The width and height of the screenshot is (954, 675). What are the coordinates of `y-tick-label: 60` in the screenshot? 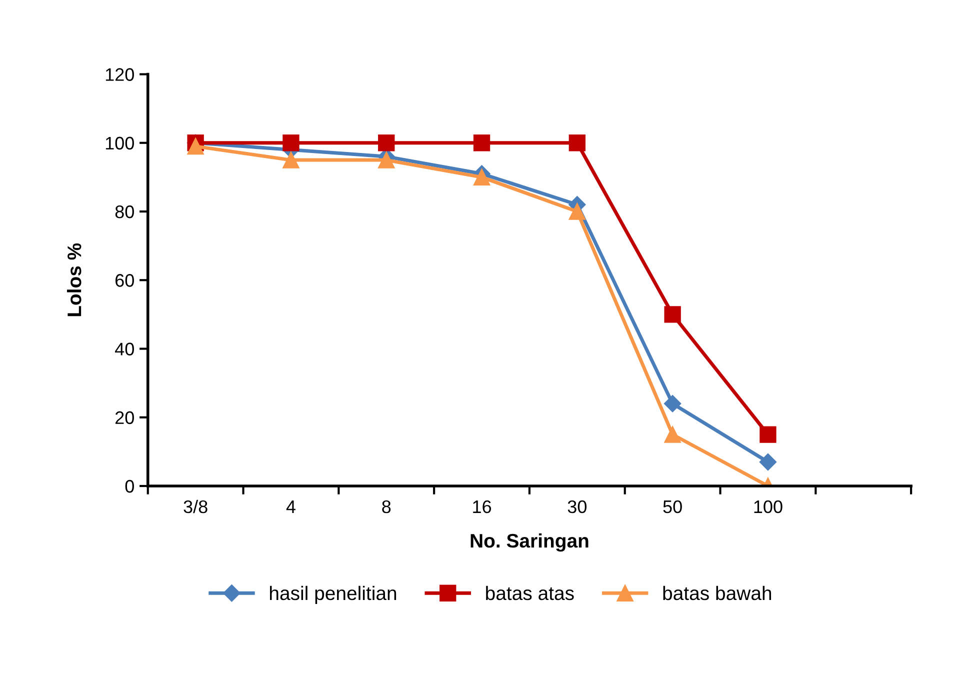 It's located at (125, 280).